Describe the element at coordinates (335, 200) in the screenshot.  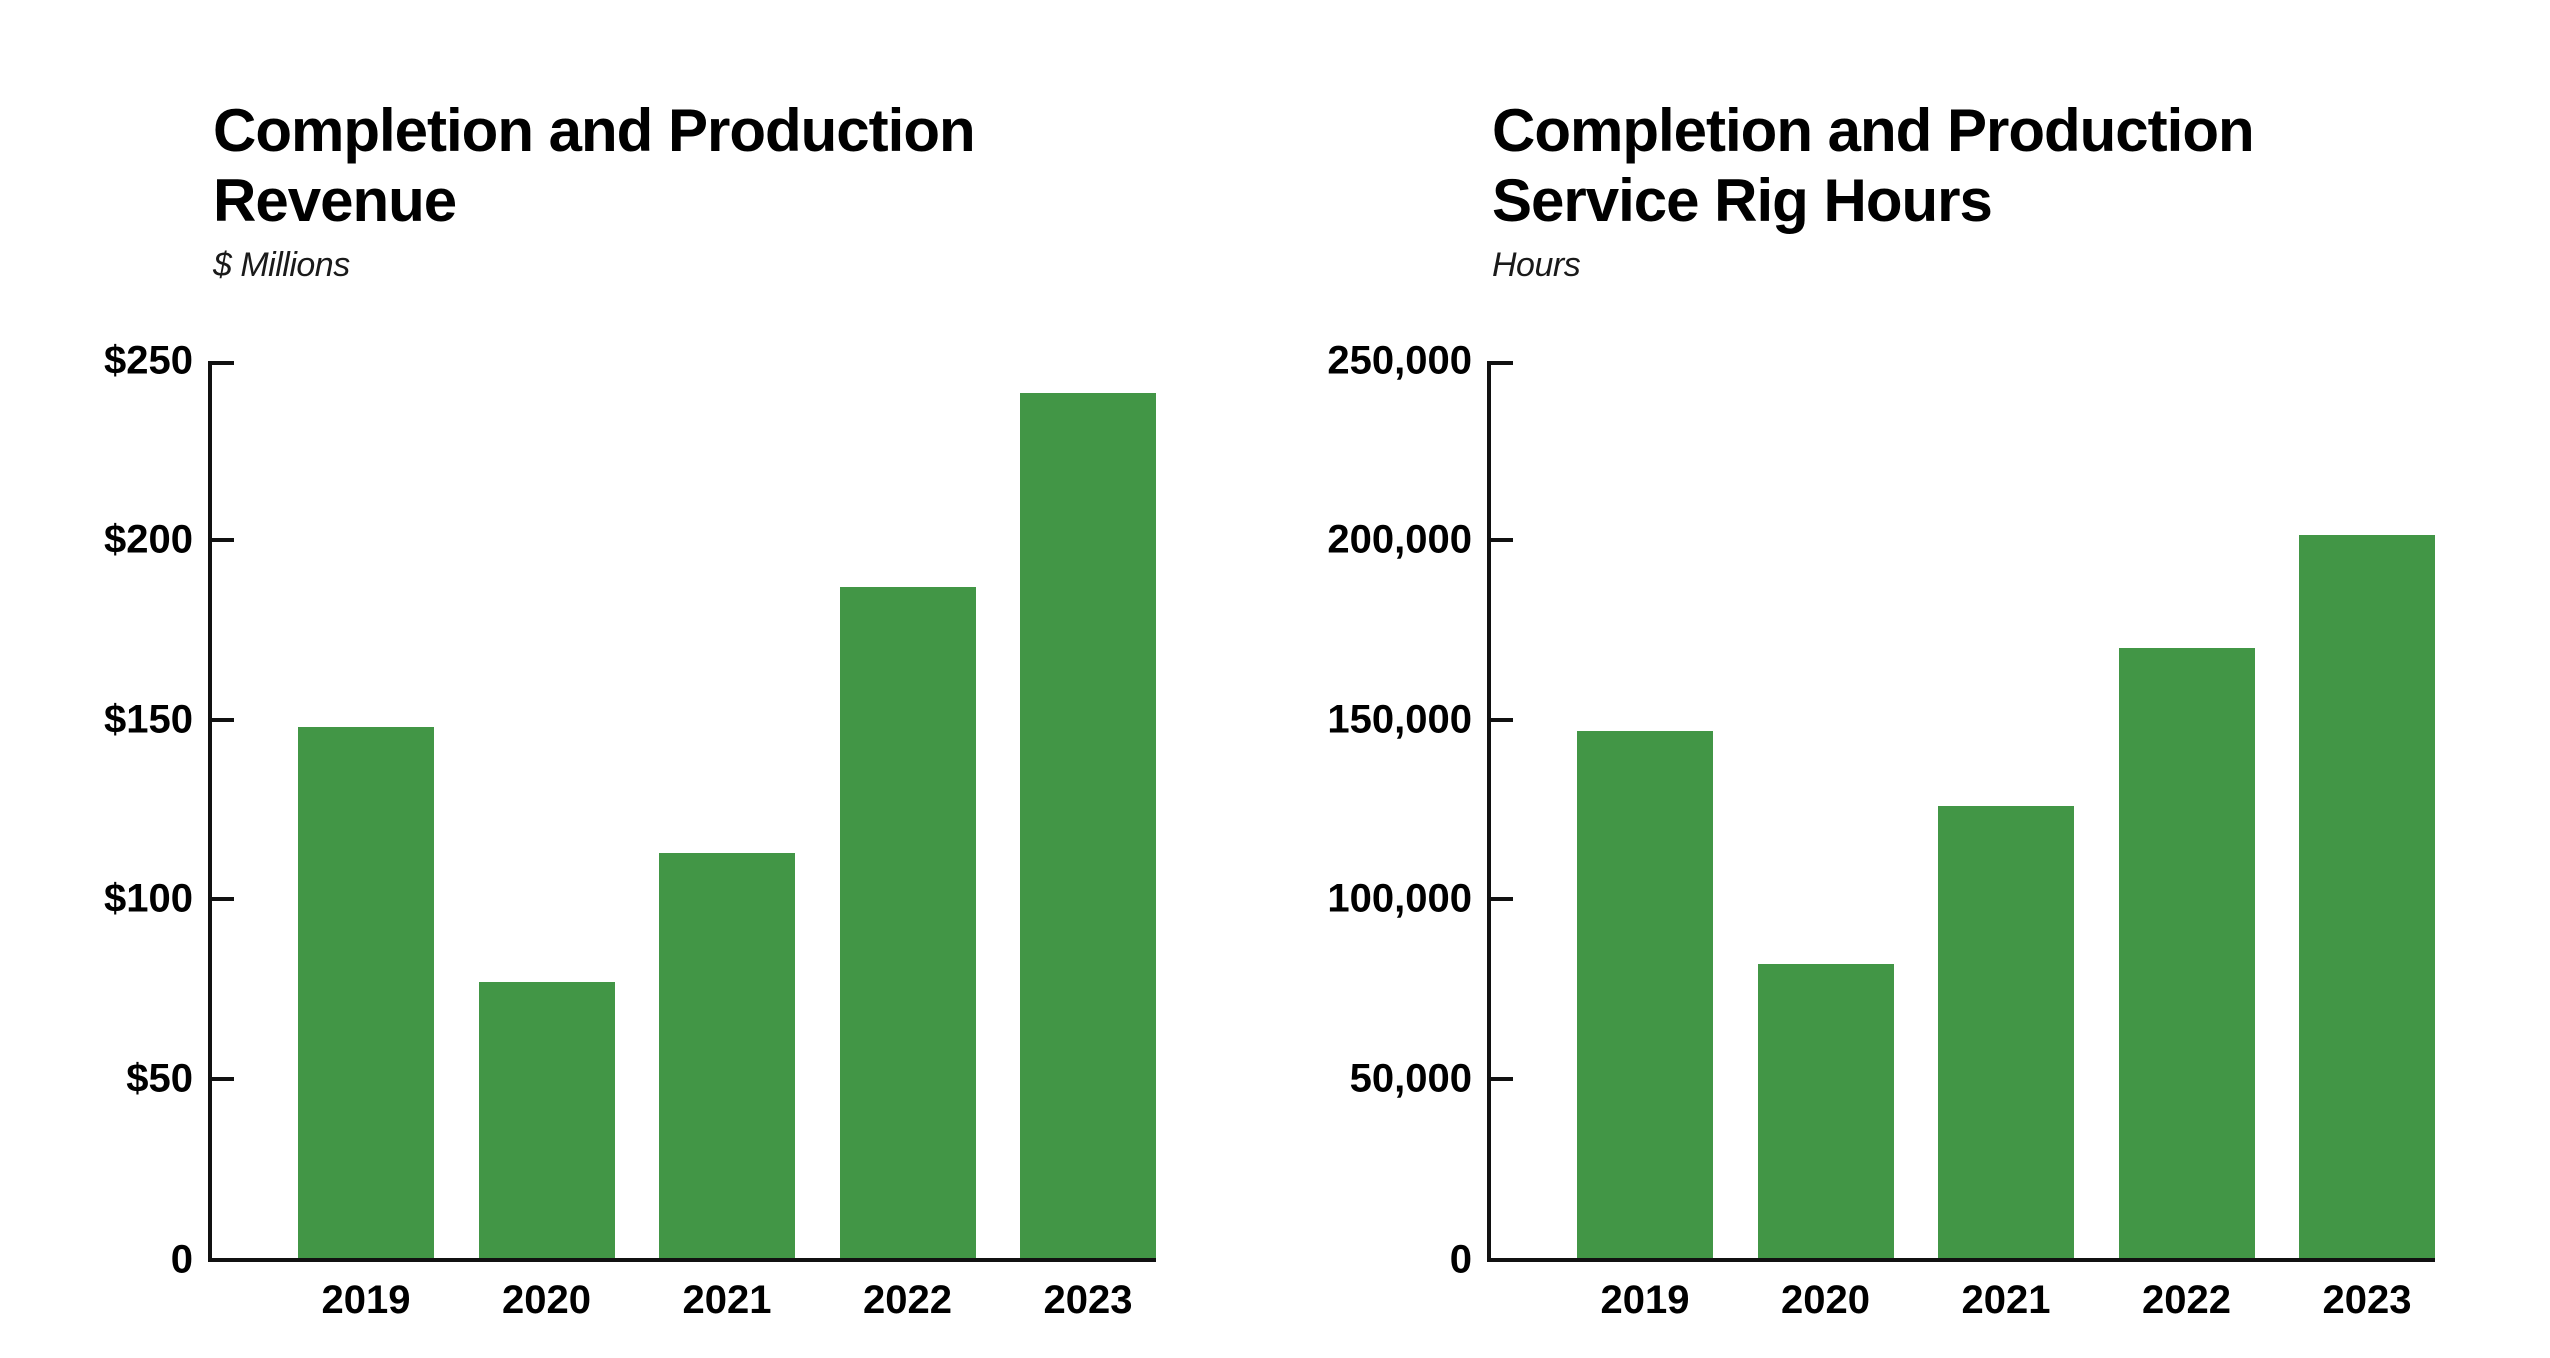
I see `chart-title-line-2: Revenue` at that location.